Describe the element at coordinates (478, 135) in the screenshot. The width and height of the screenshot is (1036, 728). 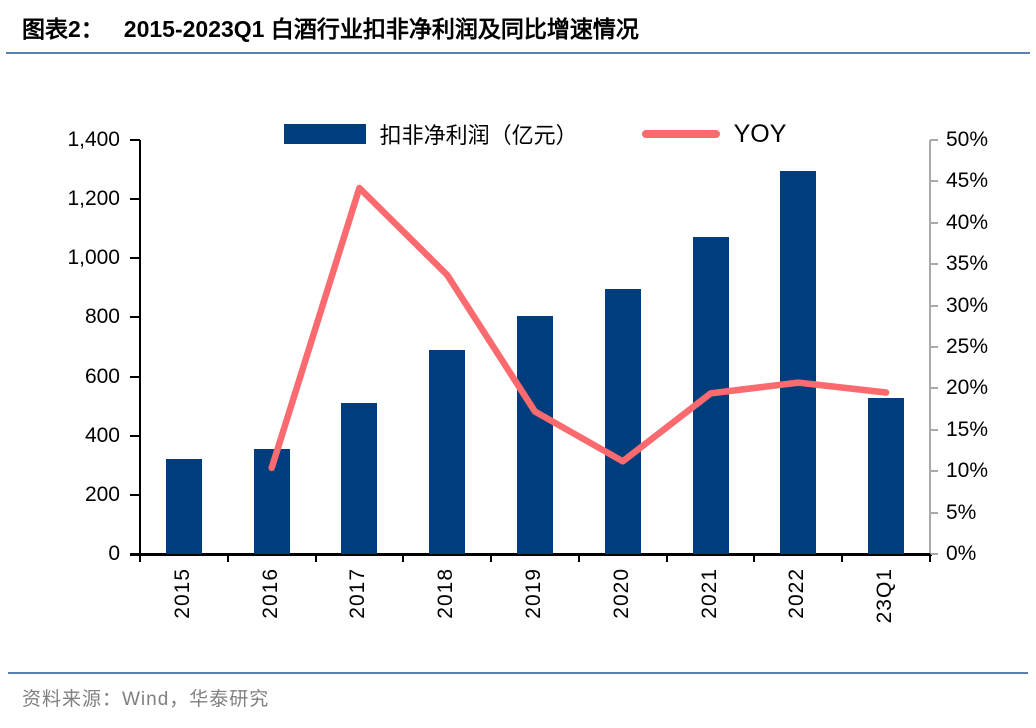
I see `legend-bar-label: 扣非净利润（亿元）` at that location.